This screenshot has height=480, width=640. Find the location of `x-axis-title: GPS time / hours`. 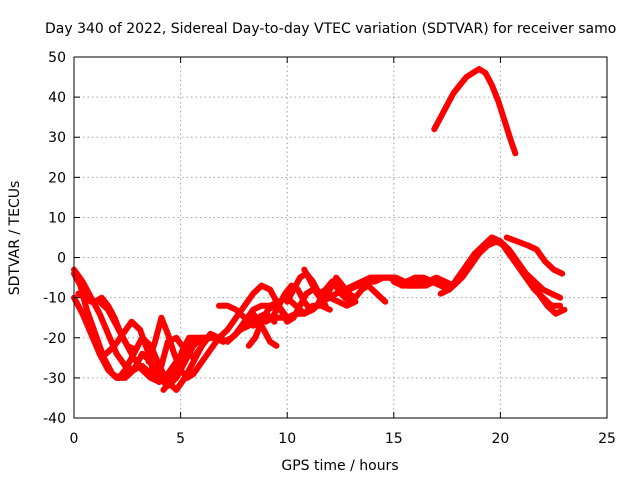

x-axis-title: GPS time / hours is located at coordinates (339, 466).